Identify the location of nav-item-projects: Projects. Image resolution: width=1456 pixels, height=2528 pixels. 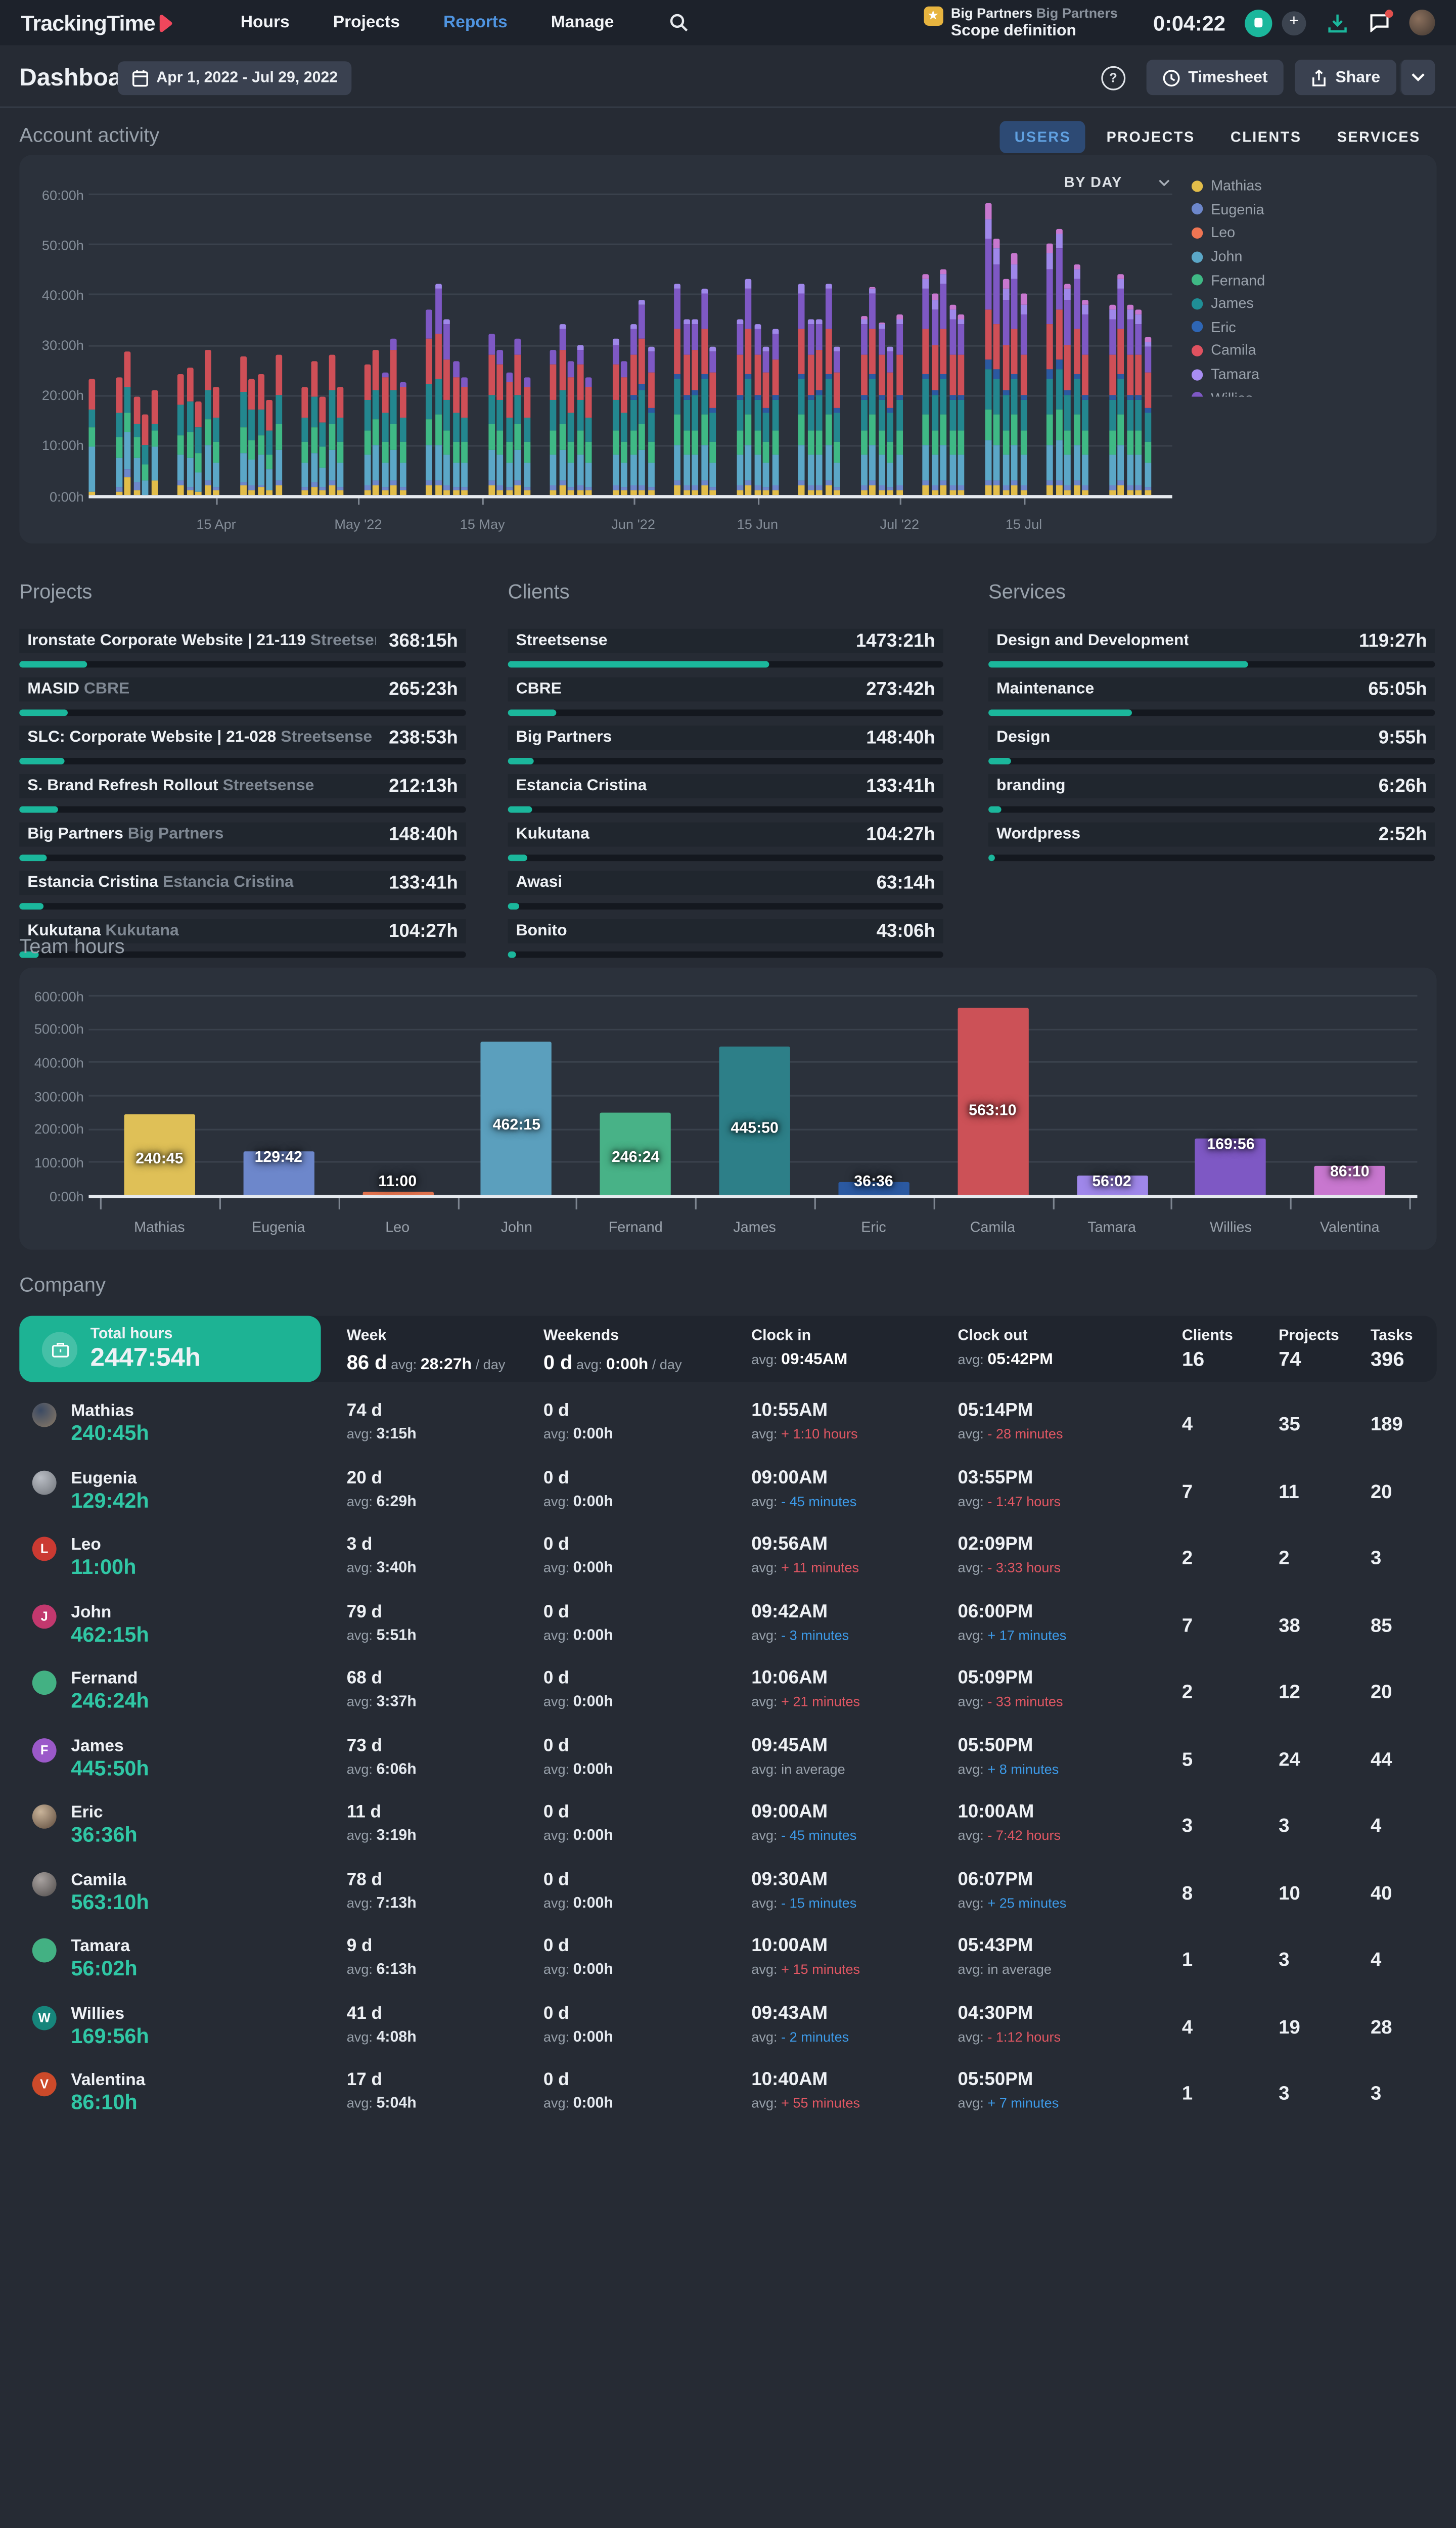
(366, 23).